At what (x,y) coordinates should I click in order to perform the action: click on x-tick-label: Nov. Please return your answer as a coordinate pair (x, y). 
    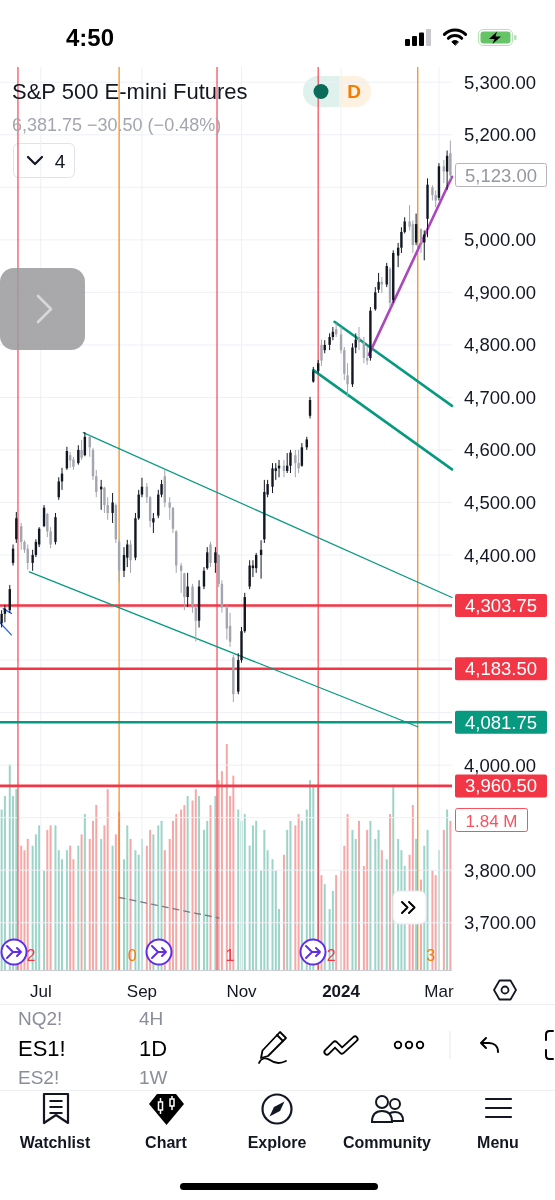
    Looking at the image, I should click on (242, 991).